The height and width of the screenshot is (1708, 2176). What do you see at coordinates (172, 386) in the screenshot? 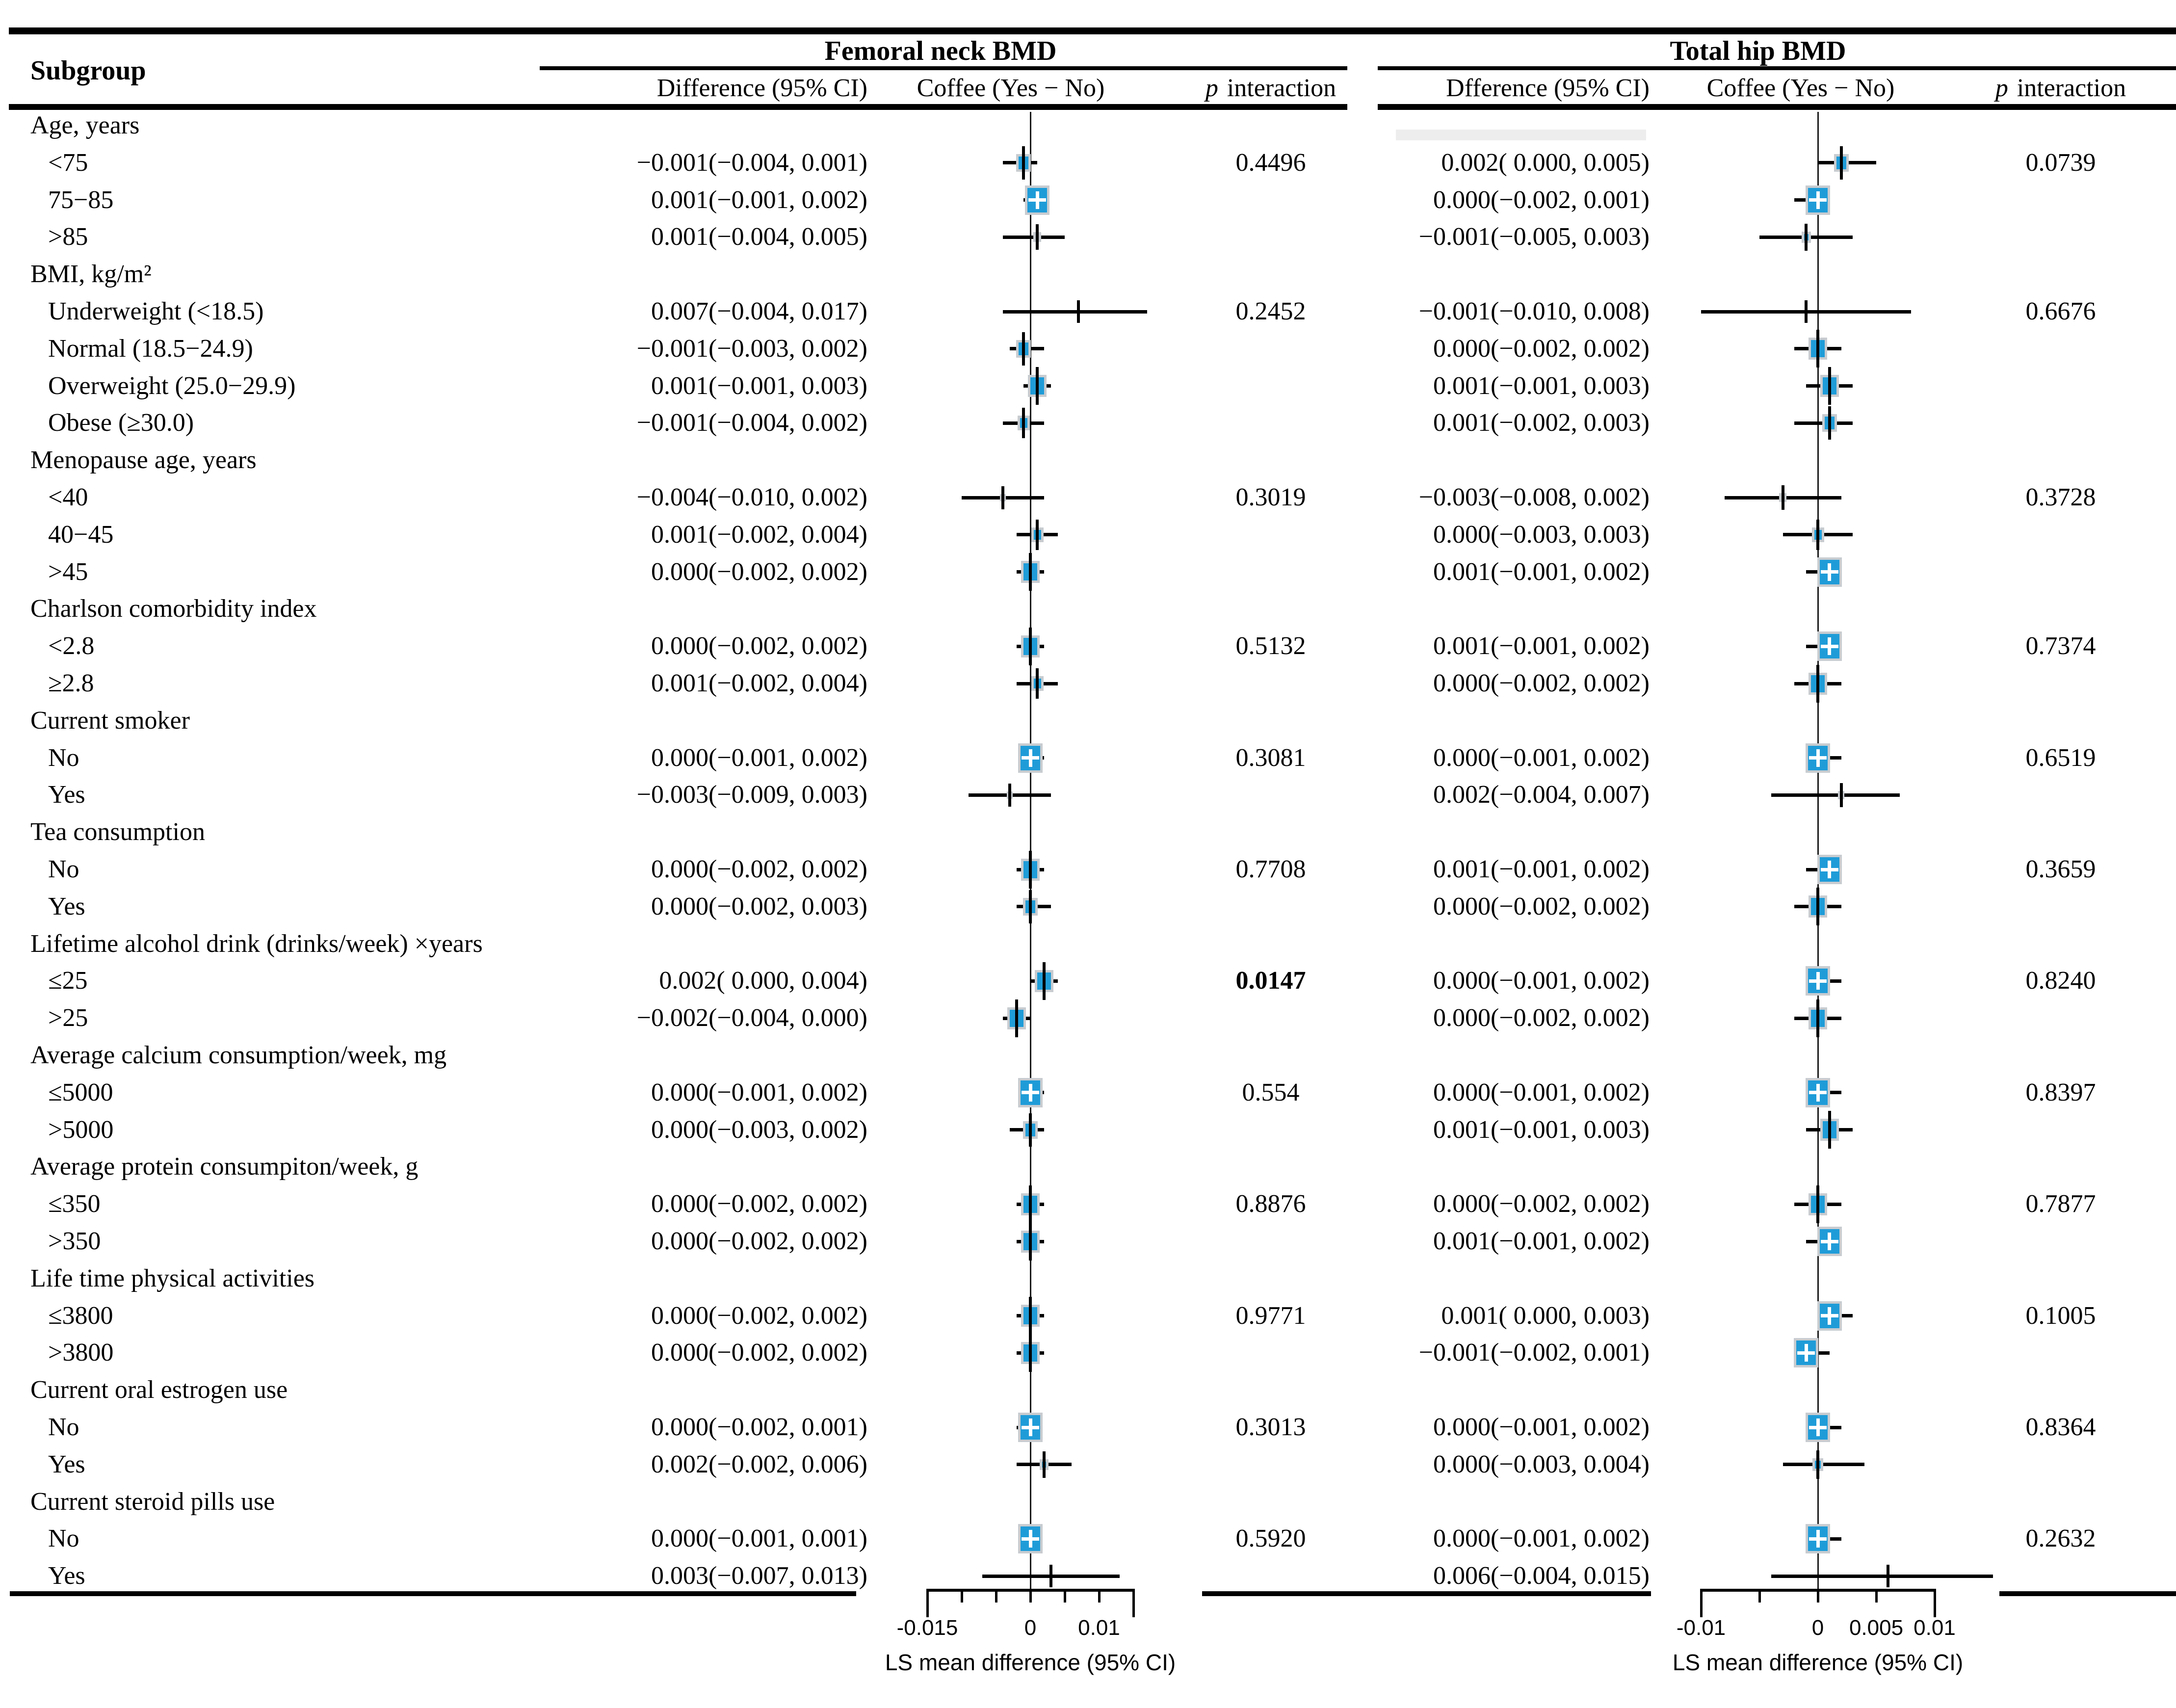
I see `subgroup-label: Overweight (25.0−29.9)` at bounding box center [172, 386].